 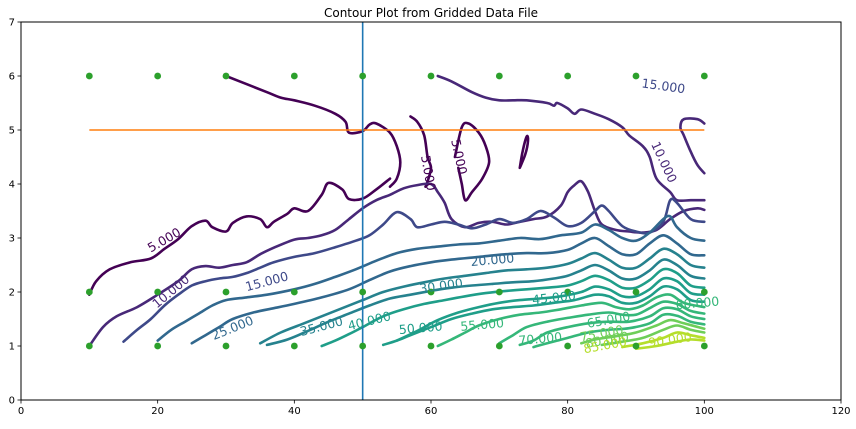 What do you see at coordinates (440, 285) in the screenshot?
I see `contour-label: 30.000` at bounding box center [440, 285].